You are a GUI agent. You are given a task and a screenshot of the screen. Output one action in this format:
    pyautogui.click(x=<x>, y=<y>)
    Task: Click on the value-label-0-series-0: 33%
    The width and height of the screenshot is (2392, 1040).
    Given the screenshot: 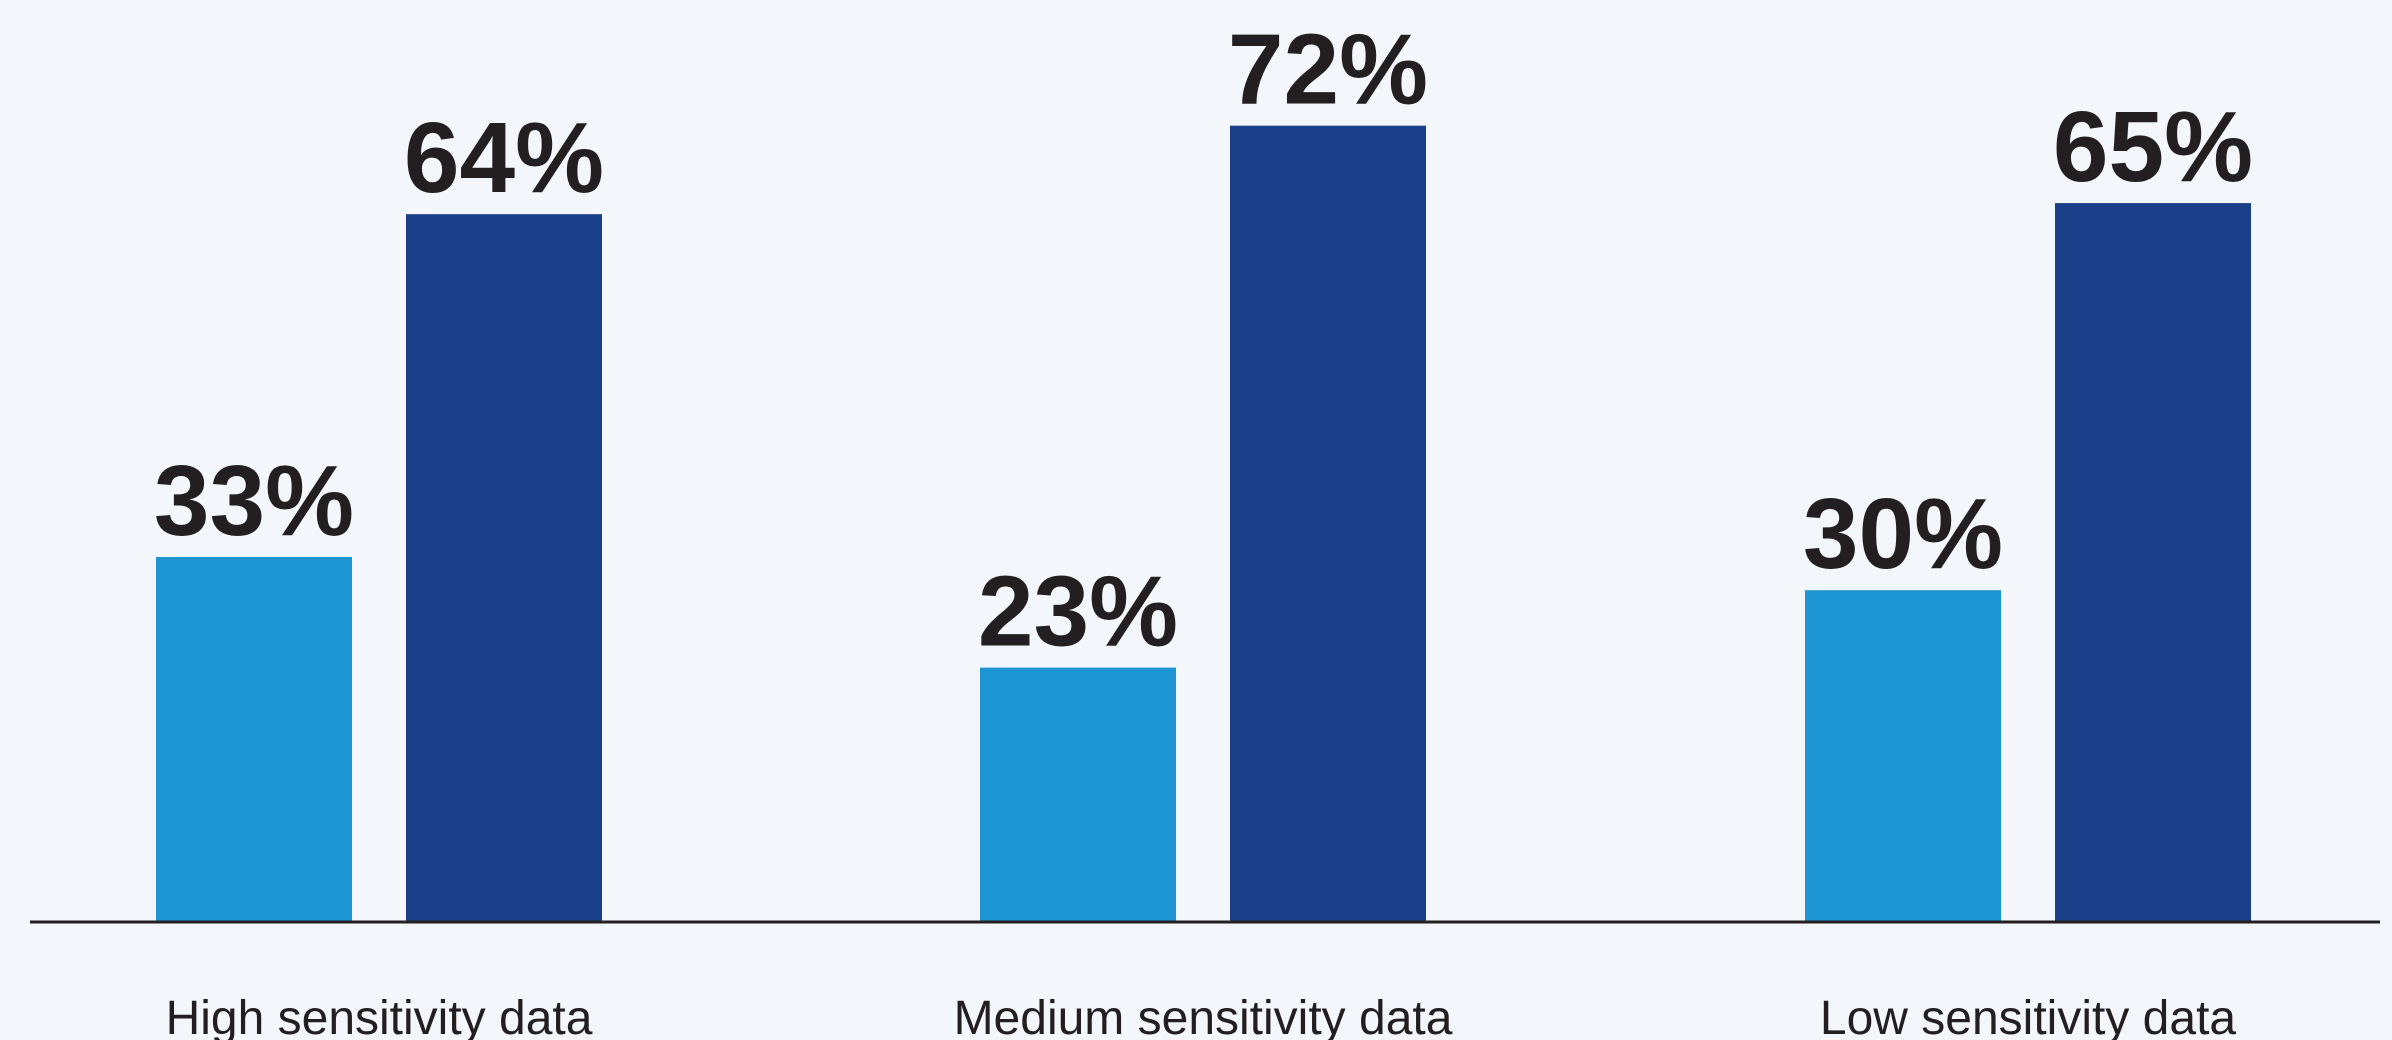 What is the action you would take?
    pyautogui.click(x=254, y=501)
    